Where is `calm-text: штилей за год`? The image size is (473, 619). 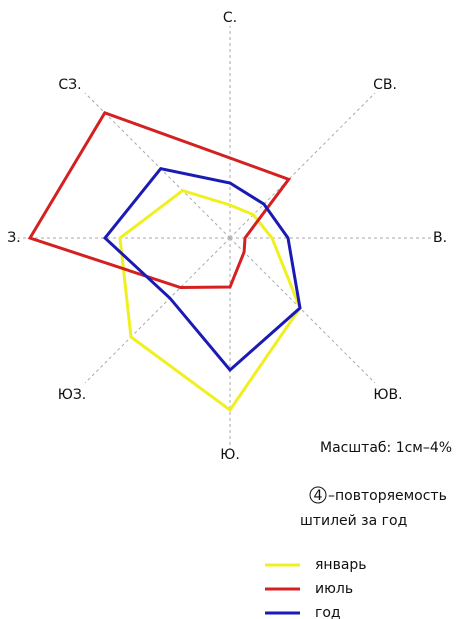
calm-text: штилей за год is located at coordinates (353, 521).